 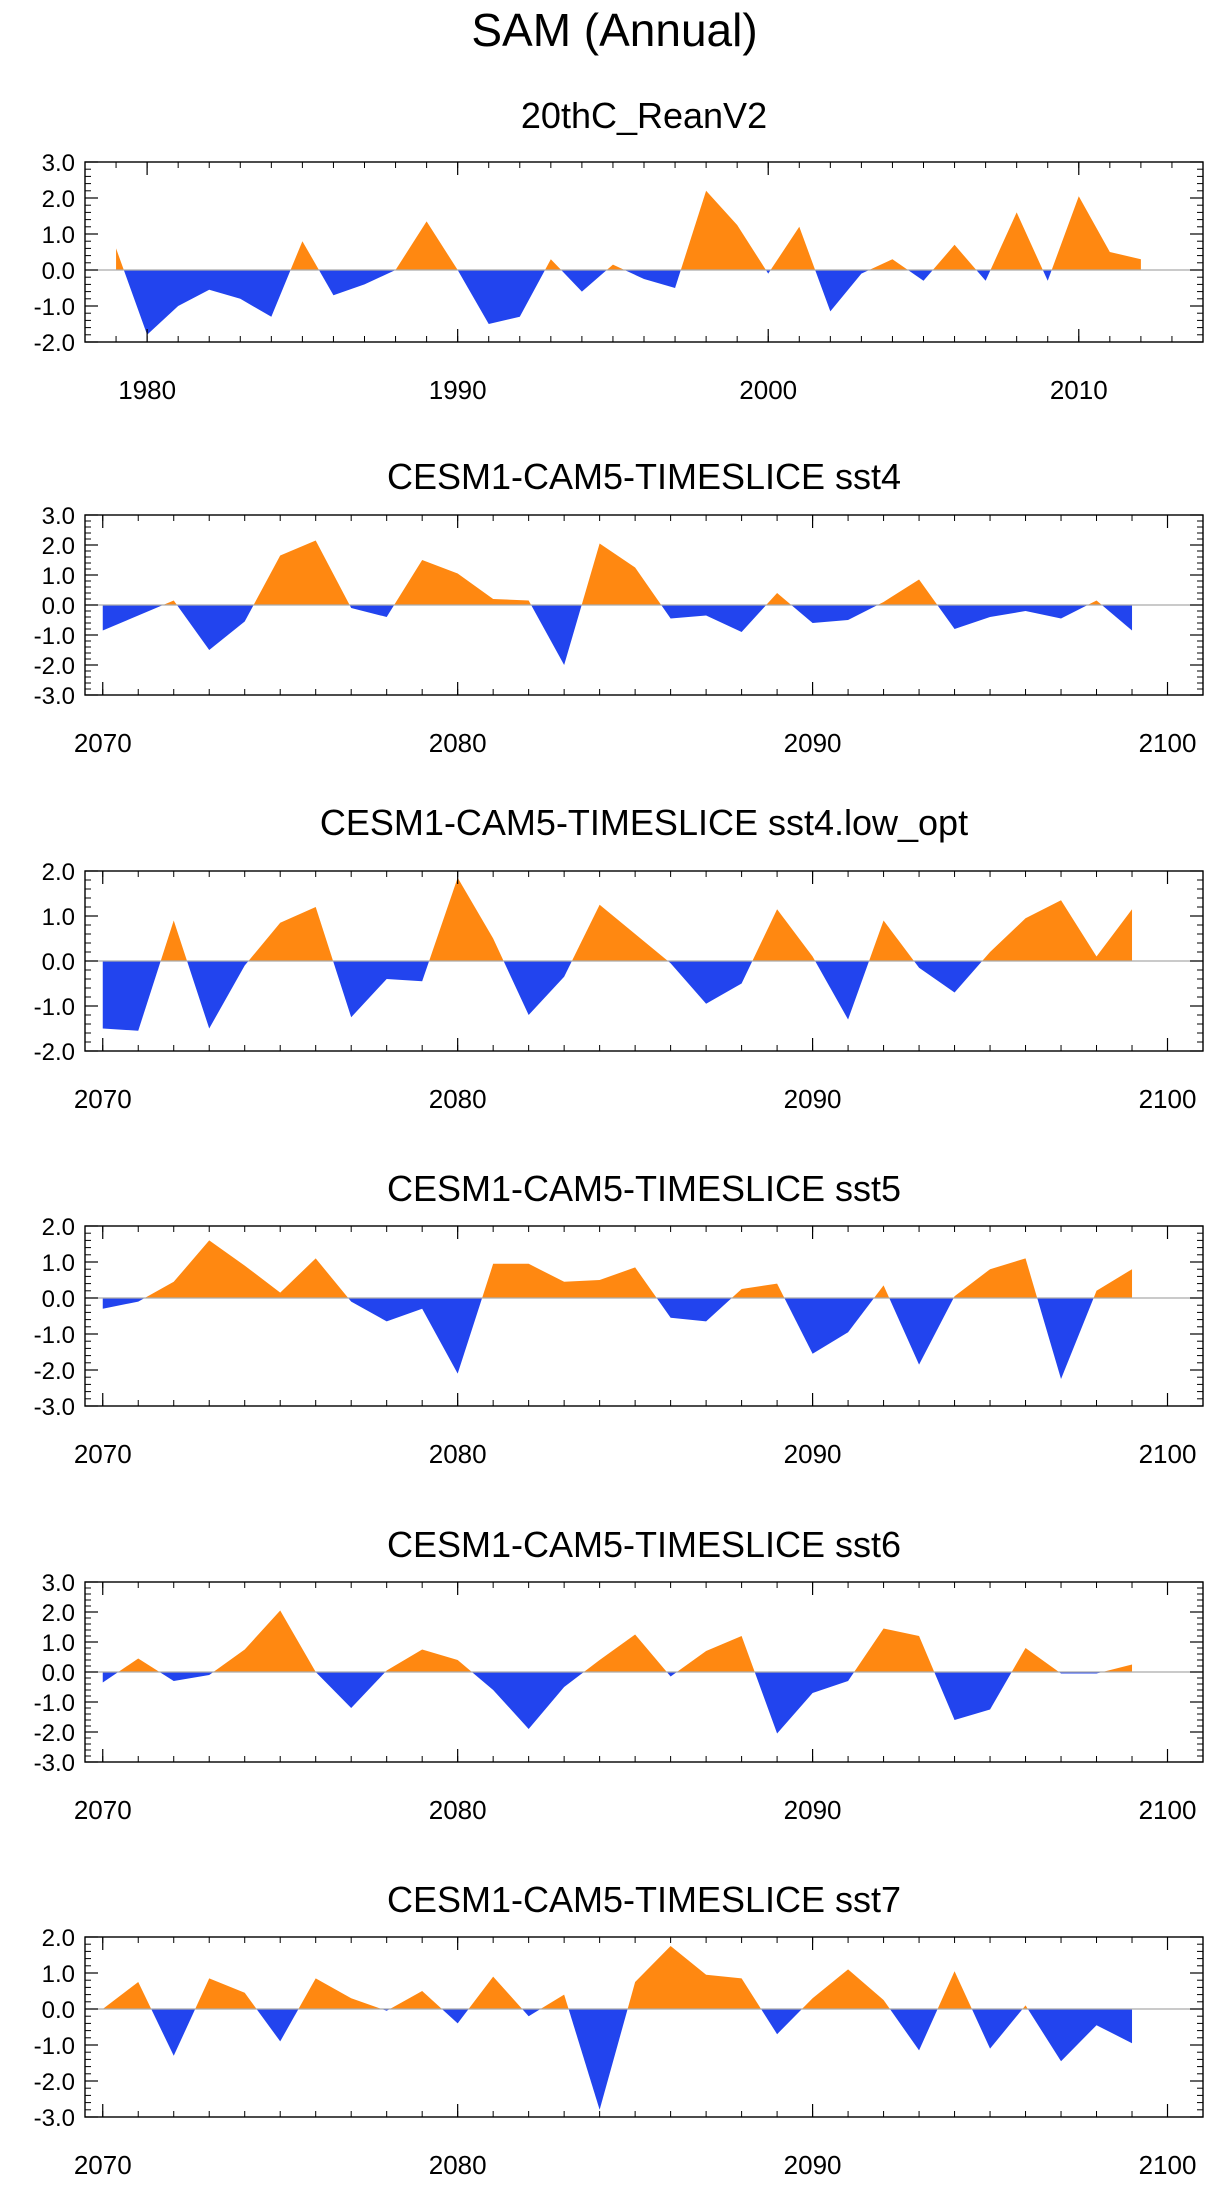 I want to click on y-tick-label: -3.0, so click(x=54, y=2118).